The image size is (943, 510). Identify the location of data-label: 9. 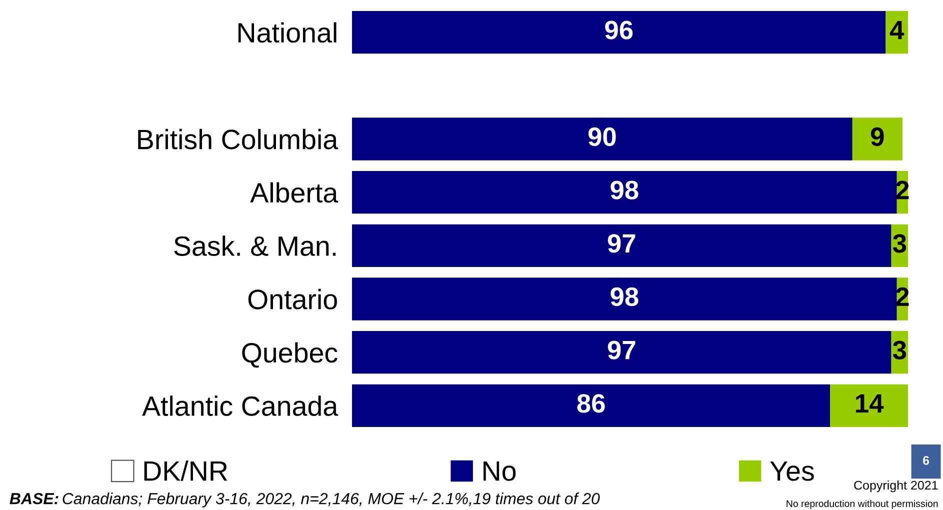
(877, 136).